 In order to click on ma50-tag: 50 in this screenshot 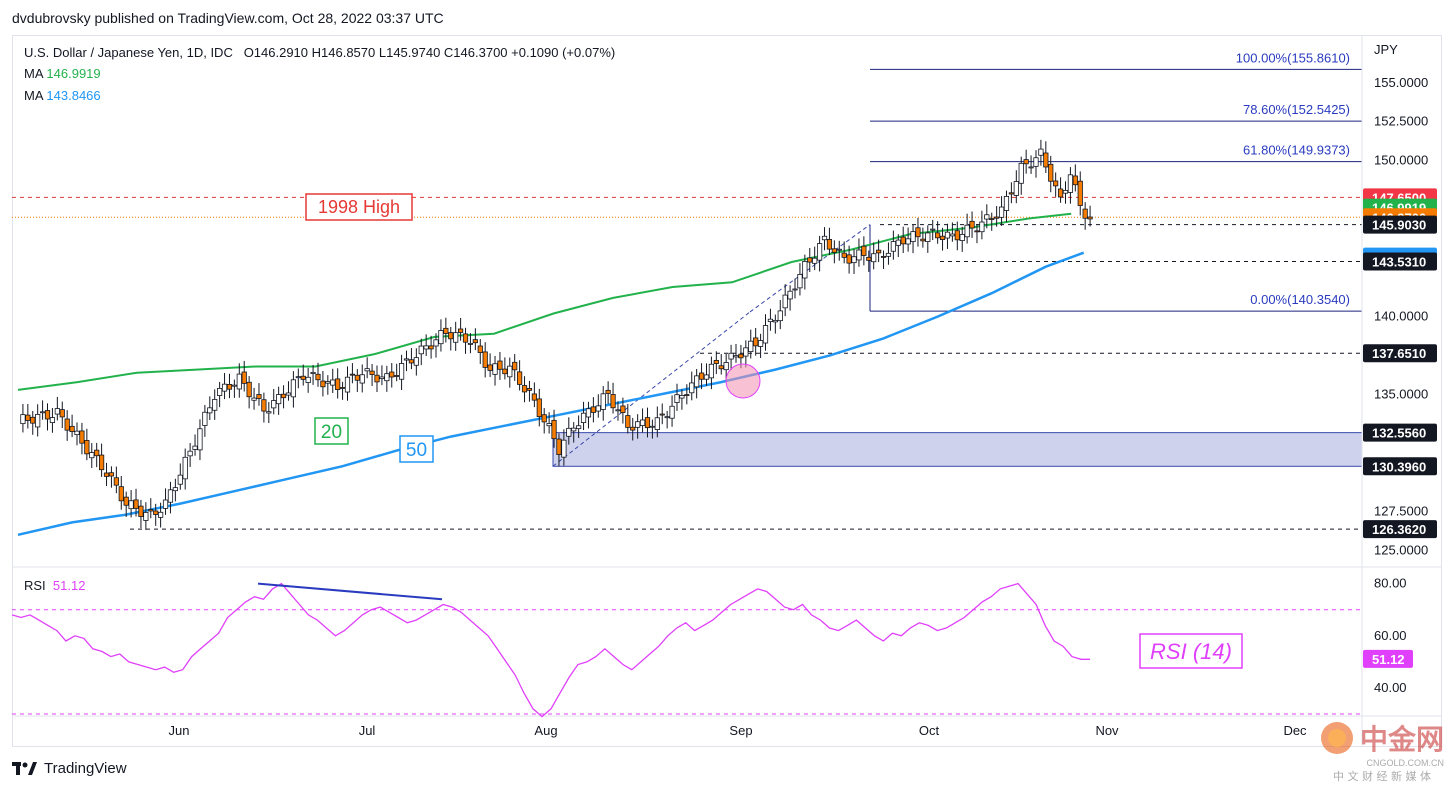, I will do `click(416, 449)`.